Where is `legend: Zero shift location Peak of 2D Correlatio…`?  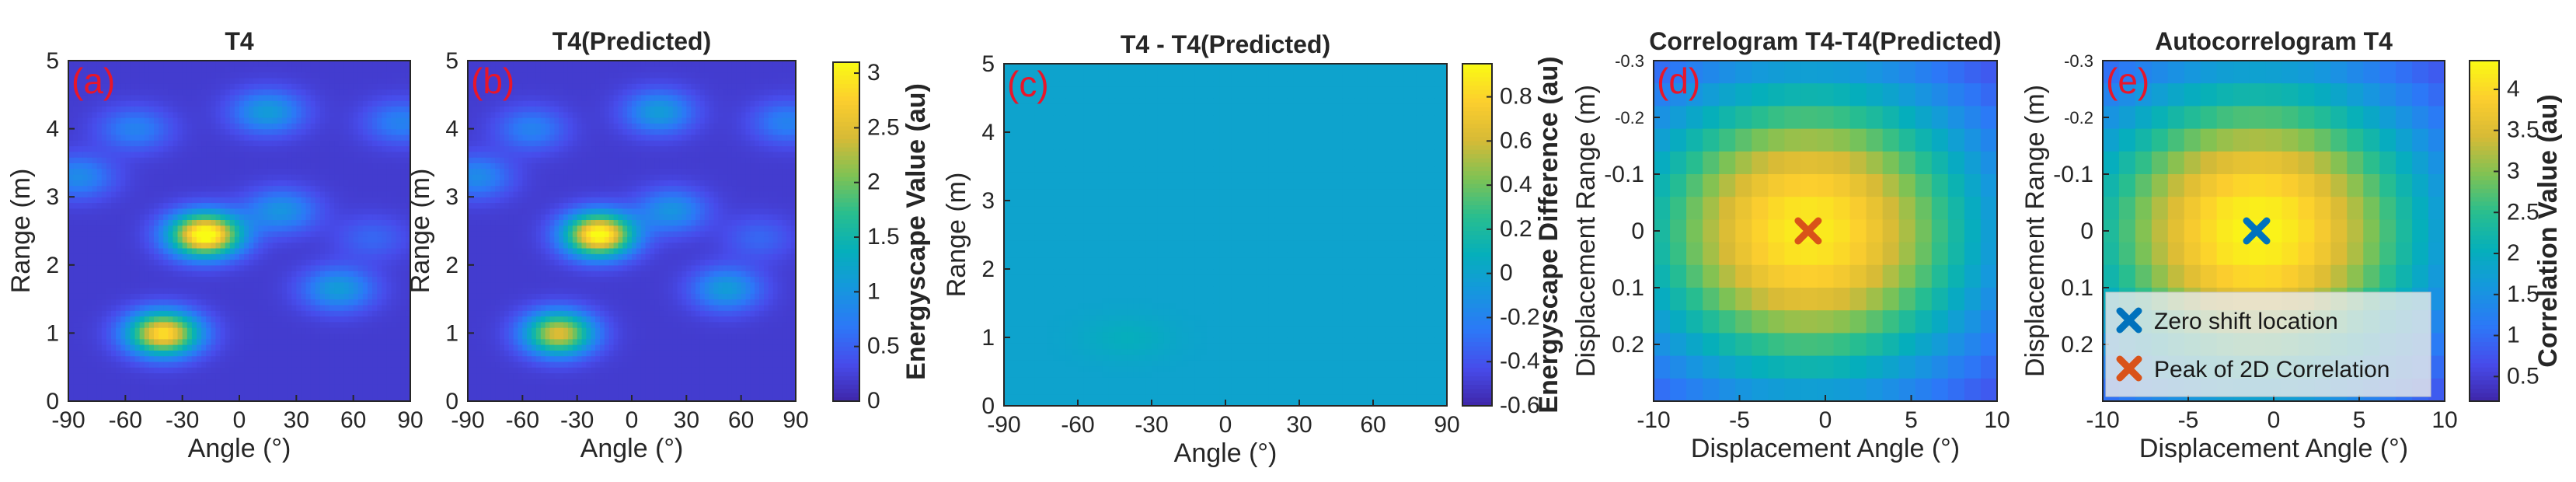
legend: Zero shift location Peak of 2D Correlatio… is located at coordinates (2268, 345).